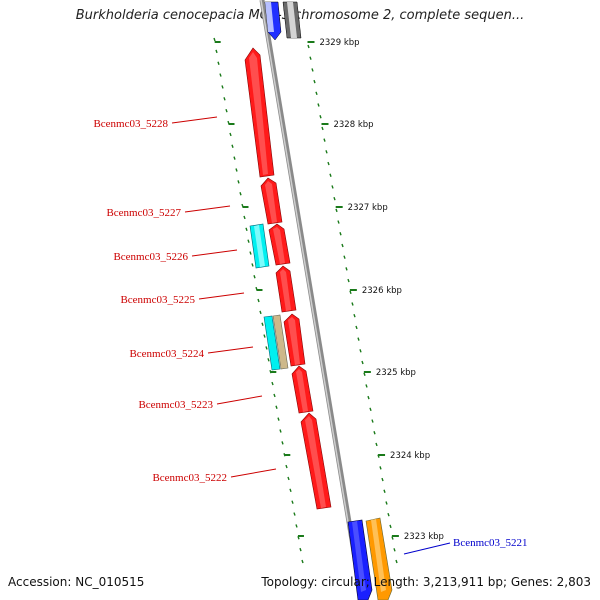 The height and width of the screenshot is (600, 600). What do you see at coordinates (150, 257) in the screenshot?
I see `gene-label-5226: Bcenmc03_5226` at bounding box center [150, 257].